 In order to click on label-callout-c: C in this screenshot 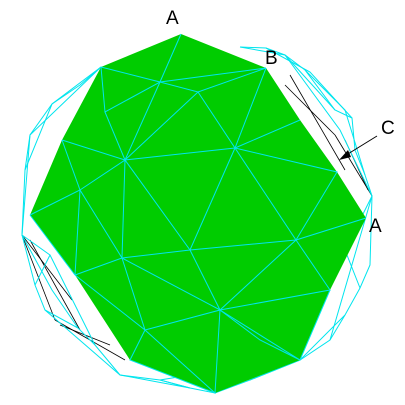, I will do `click(388, 128)`.